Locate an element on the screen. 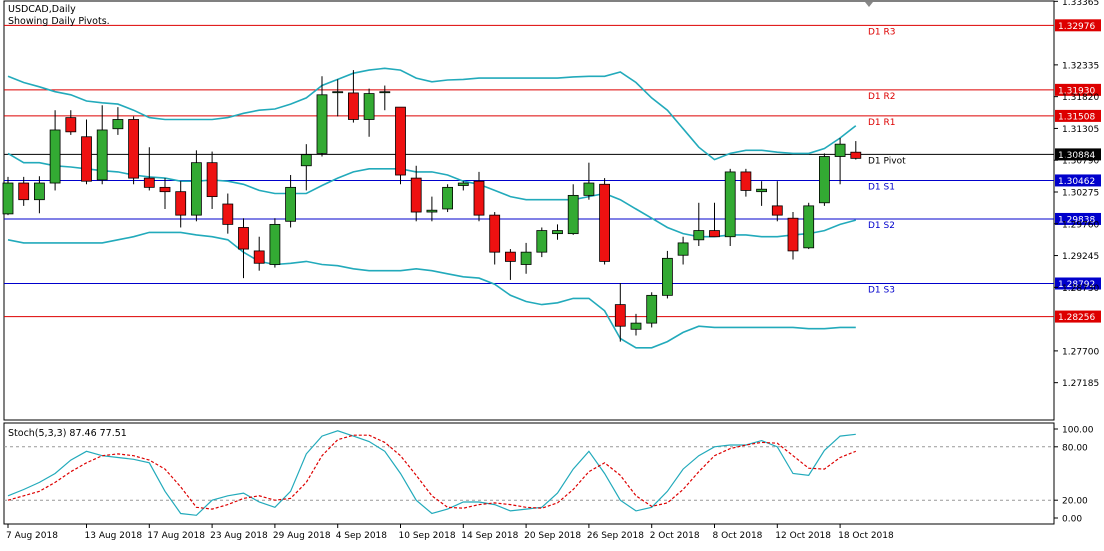  pivot-level-label: D1 R1 is located at coordinates (882, 123).